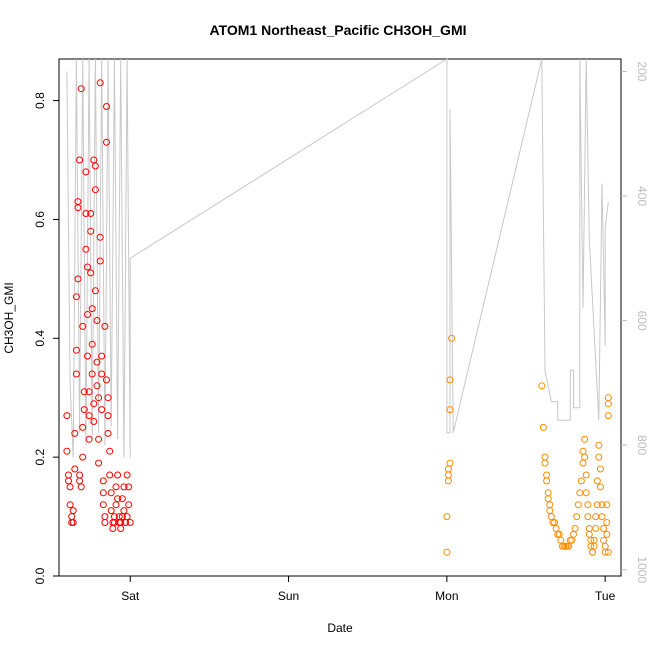 This screenshot has height=650, width=650. Describe the element at coordinates (40, 338) in the screenshot. I see `y-tick-label: 0.4` at that location.